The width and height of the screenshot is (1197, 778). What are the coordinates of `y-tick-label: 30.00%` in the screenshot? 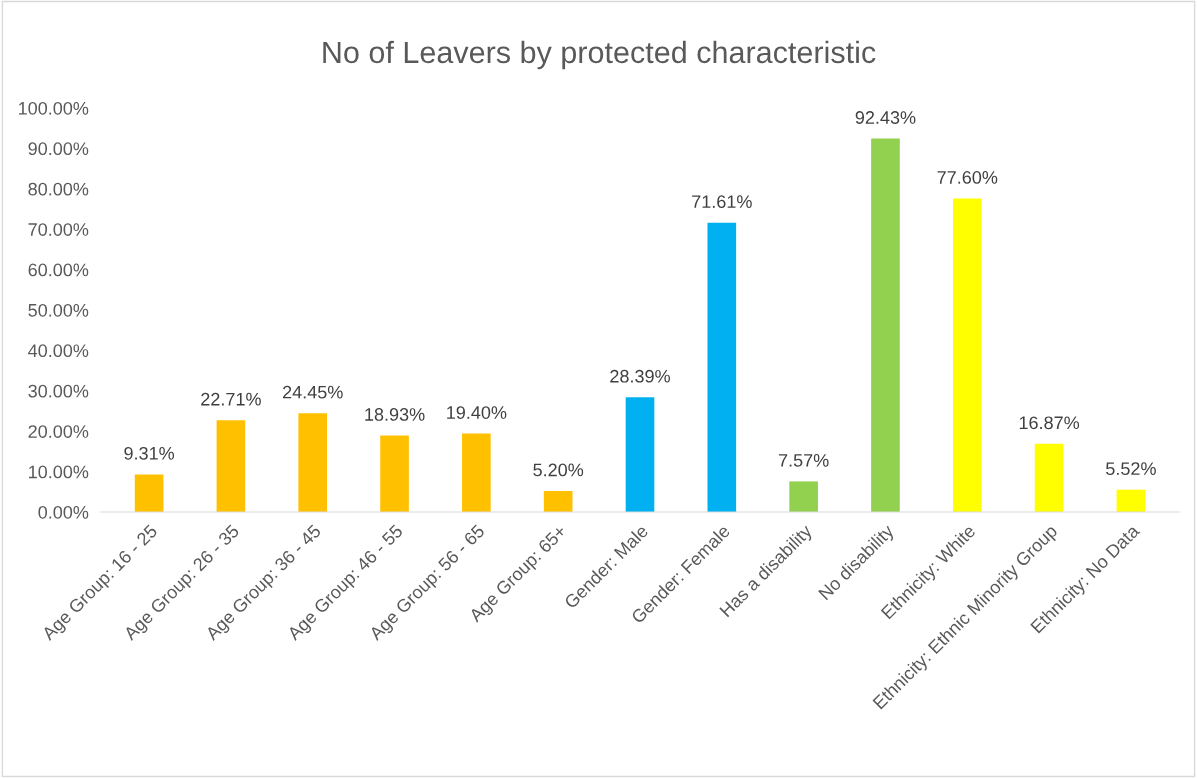 It's located at (58, 391).